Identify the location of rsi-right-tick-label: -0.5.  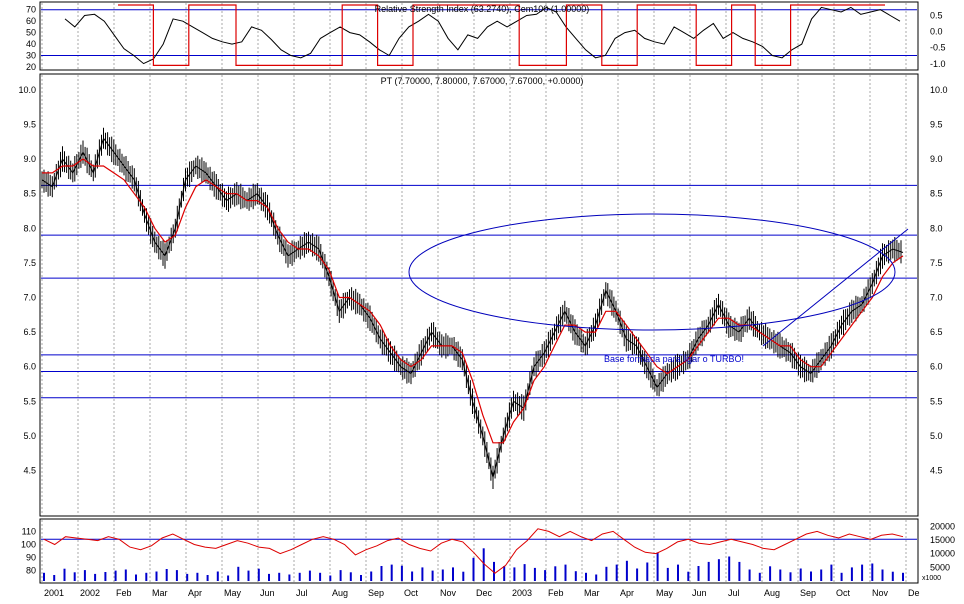
(938, 48).